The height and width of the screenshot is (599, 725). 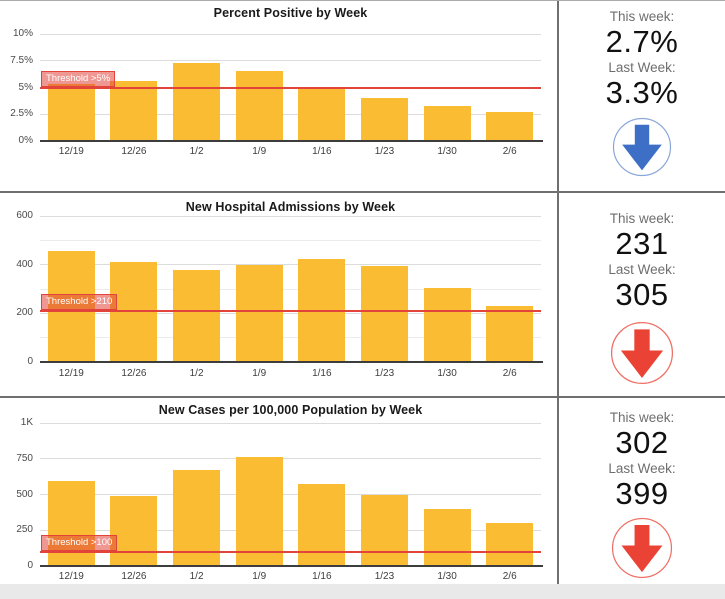 What do you see at coordinates (24, 494) in the screenshot?
I see `y-tick-label: 500` at bounding box center [24, 494].